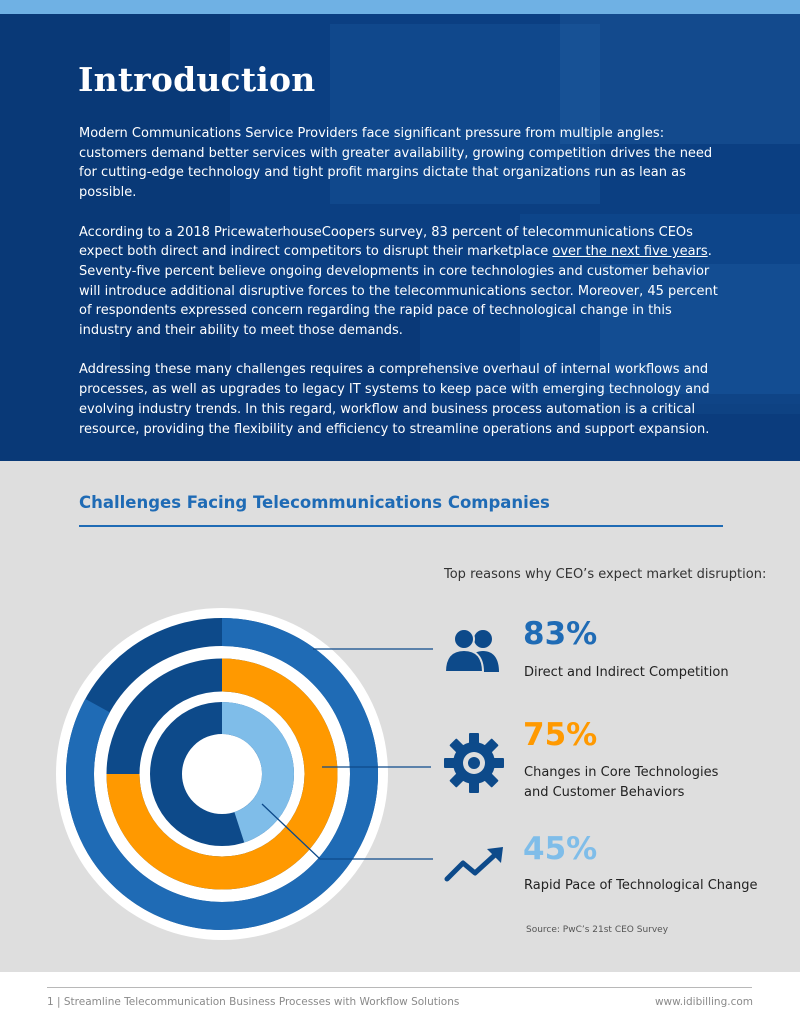 This screenshot has width=800, height=1035. Describe the element at coordinates (597, 930) in the screenshot. I see `source-note: Source: PwC’s 21st CEO Survey` at that location.